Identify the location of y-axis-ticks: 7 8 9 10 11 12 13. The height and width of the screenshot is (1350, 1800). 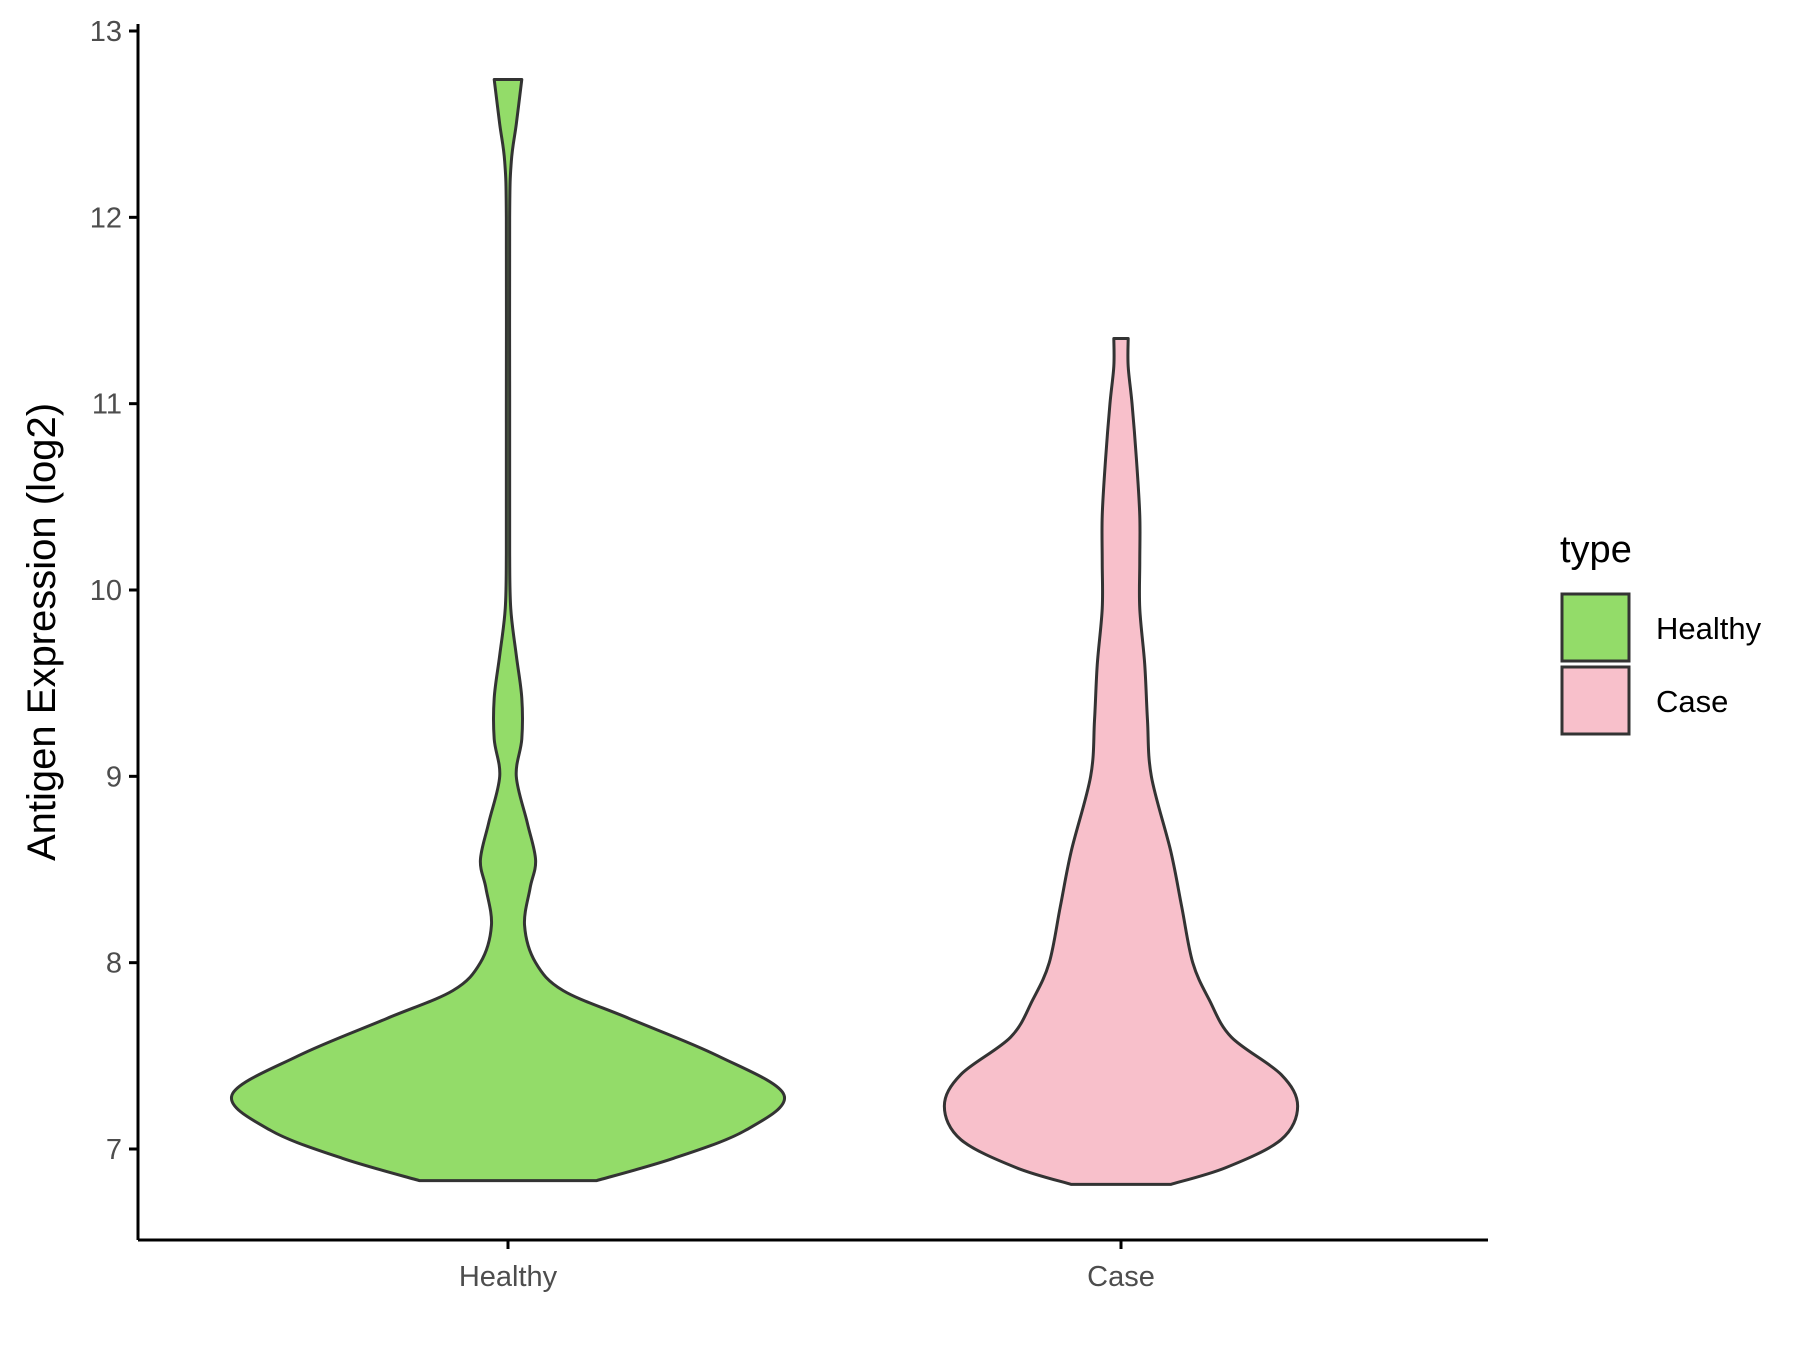
(114, 591).